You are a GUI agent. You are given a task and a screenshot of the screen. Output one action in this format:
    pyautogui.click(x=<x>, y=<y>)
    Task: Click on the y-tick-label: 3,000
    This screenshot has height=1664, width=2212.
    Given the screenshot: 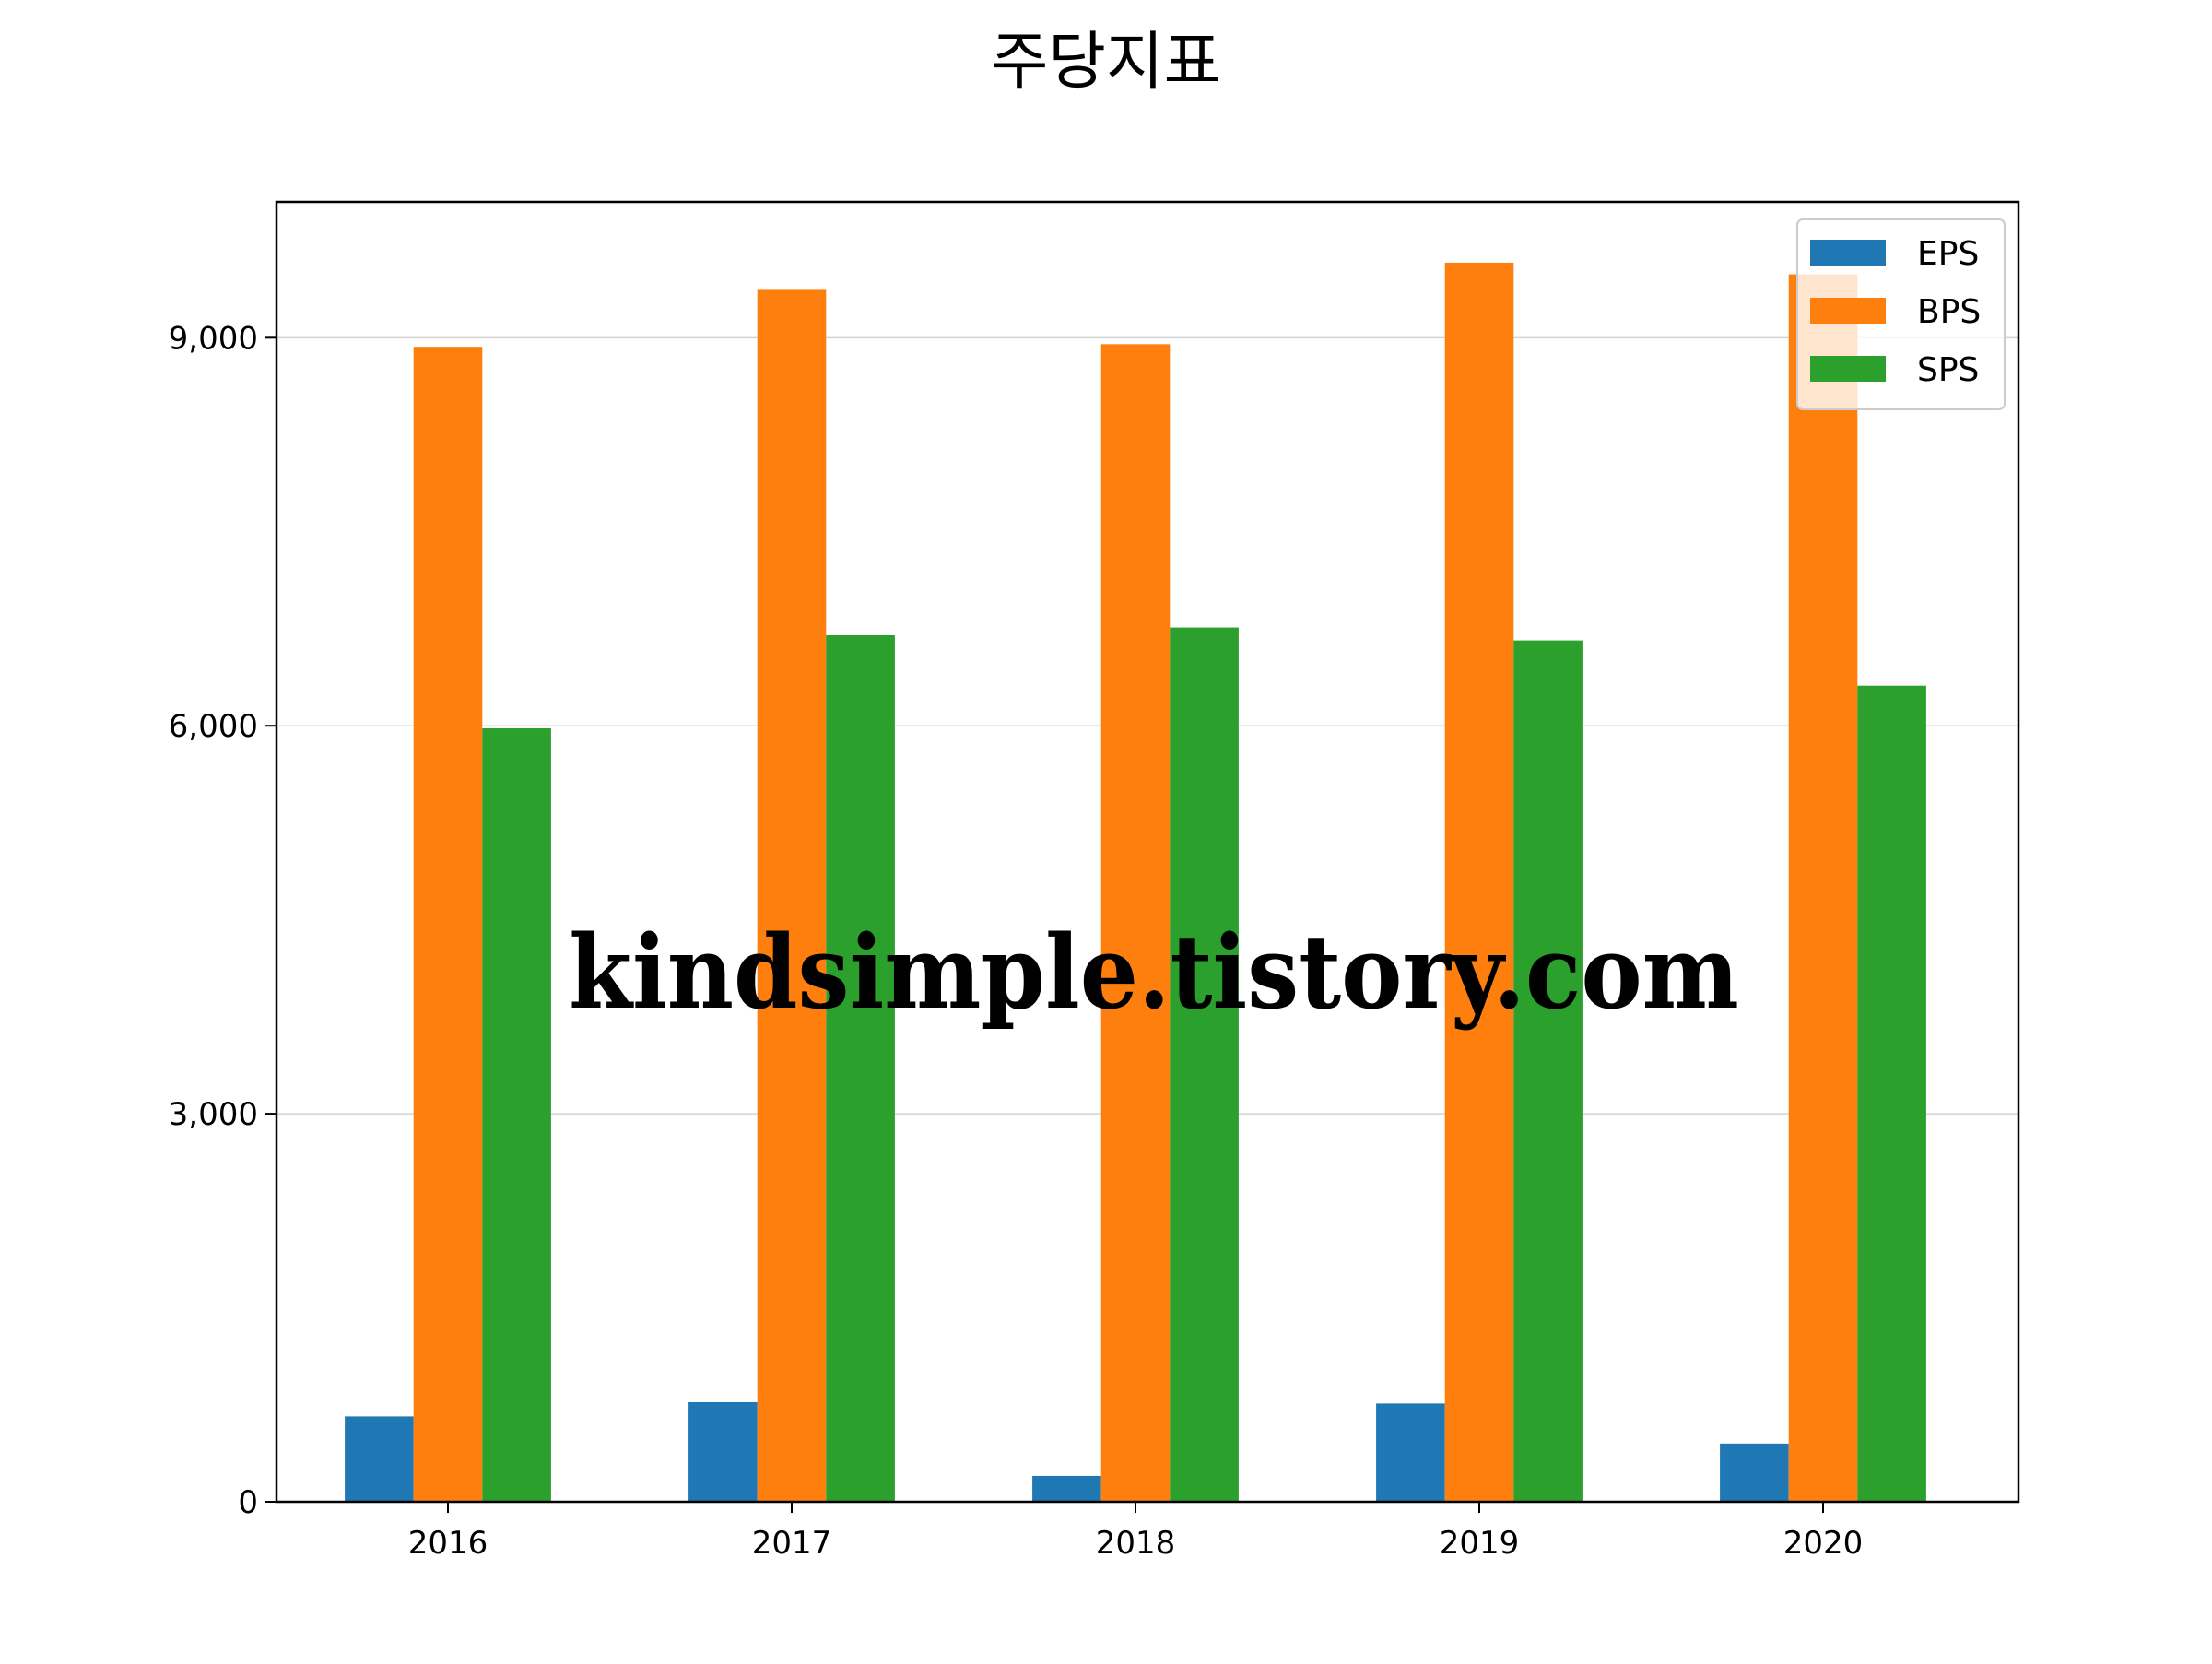 What is the action you would take?
    pyautogui.click(x=213, y=1114)
    